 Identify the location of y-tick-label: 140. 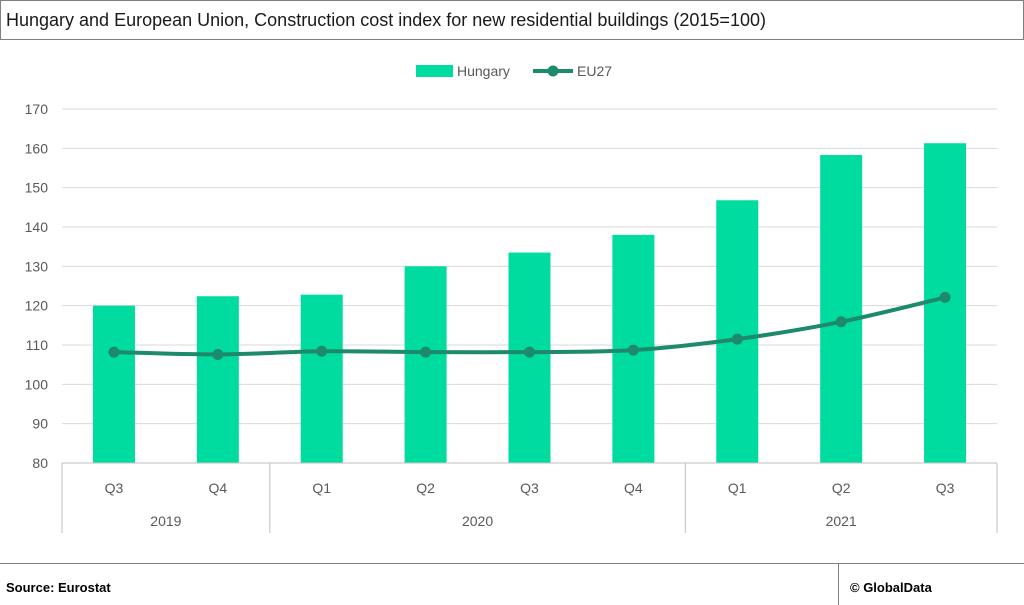
(37, 227).